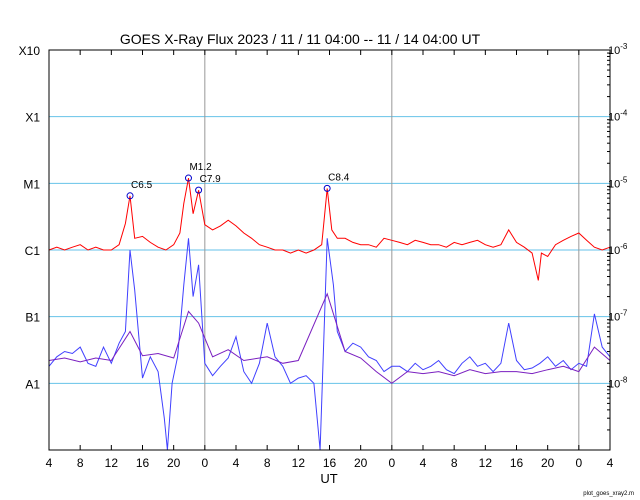 This screenshot has width=640, height=500. What do you see at coordinates (31, 184) in the screenshot?
I see `y-left-label-2: M1` at bounding box center [31, 184].